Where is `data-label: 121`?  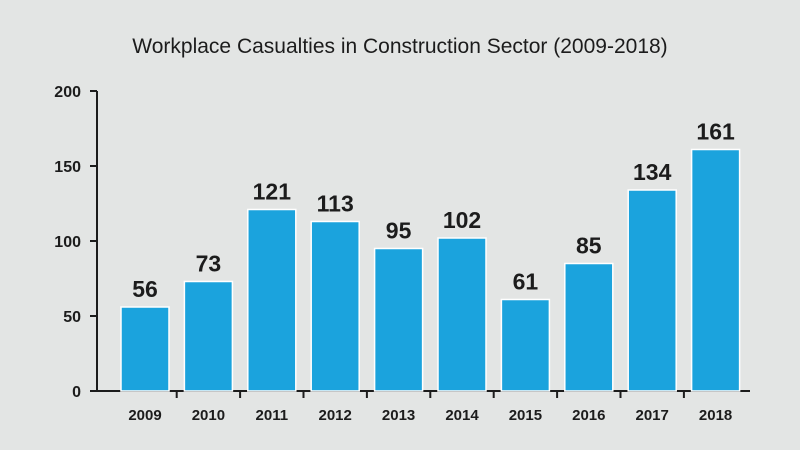
data-label: 121 is located at coordinates (272, 192).